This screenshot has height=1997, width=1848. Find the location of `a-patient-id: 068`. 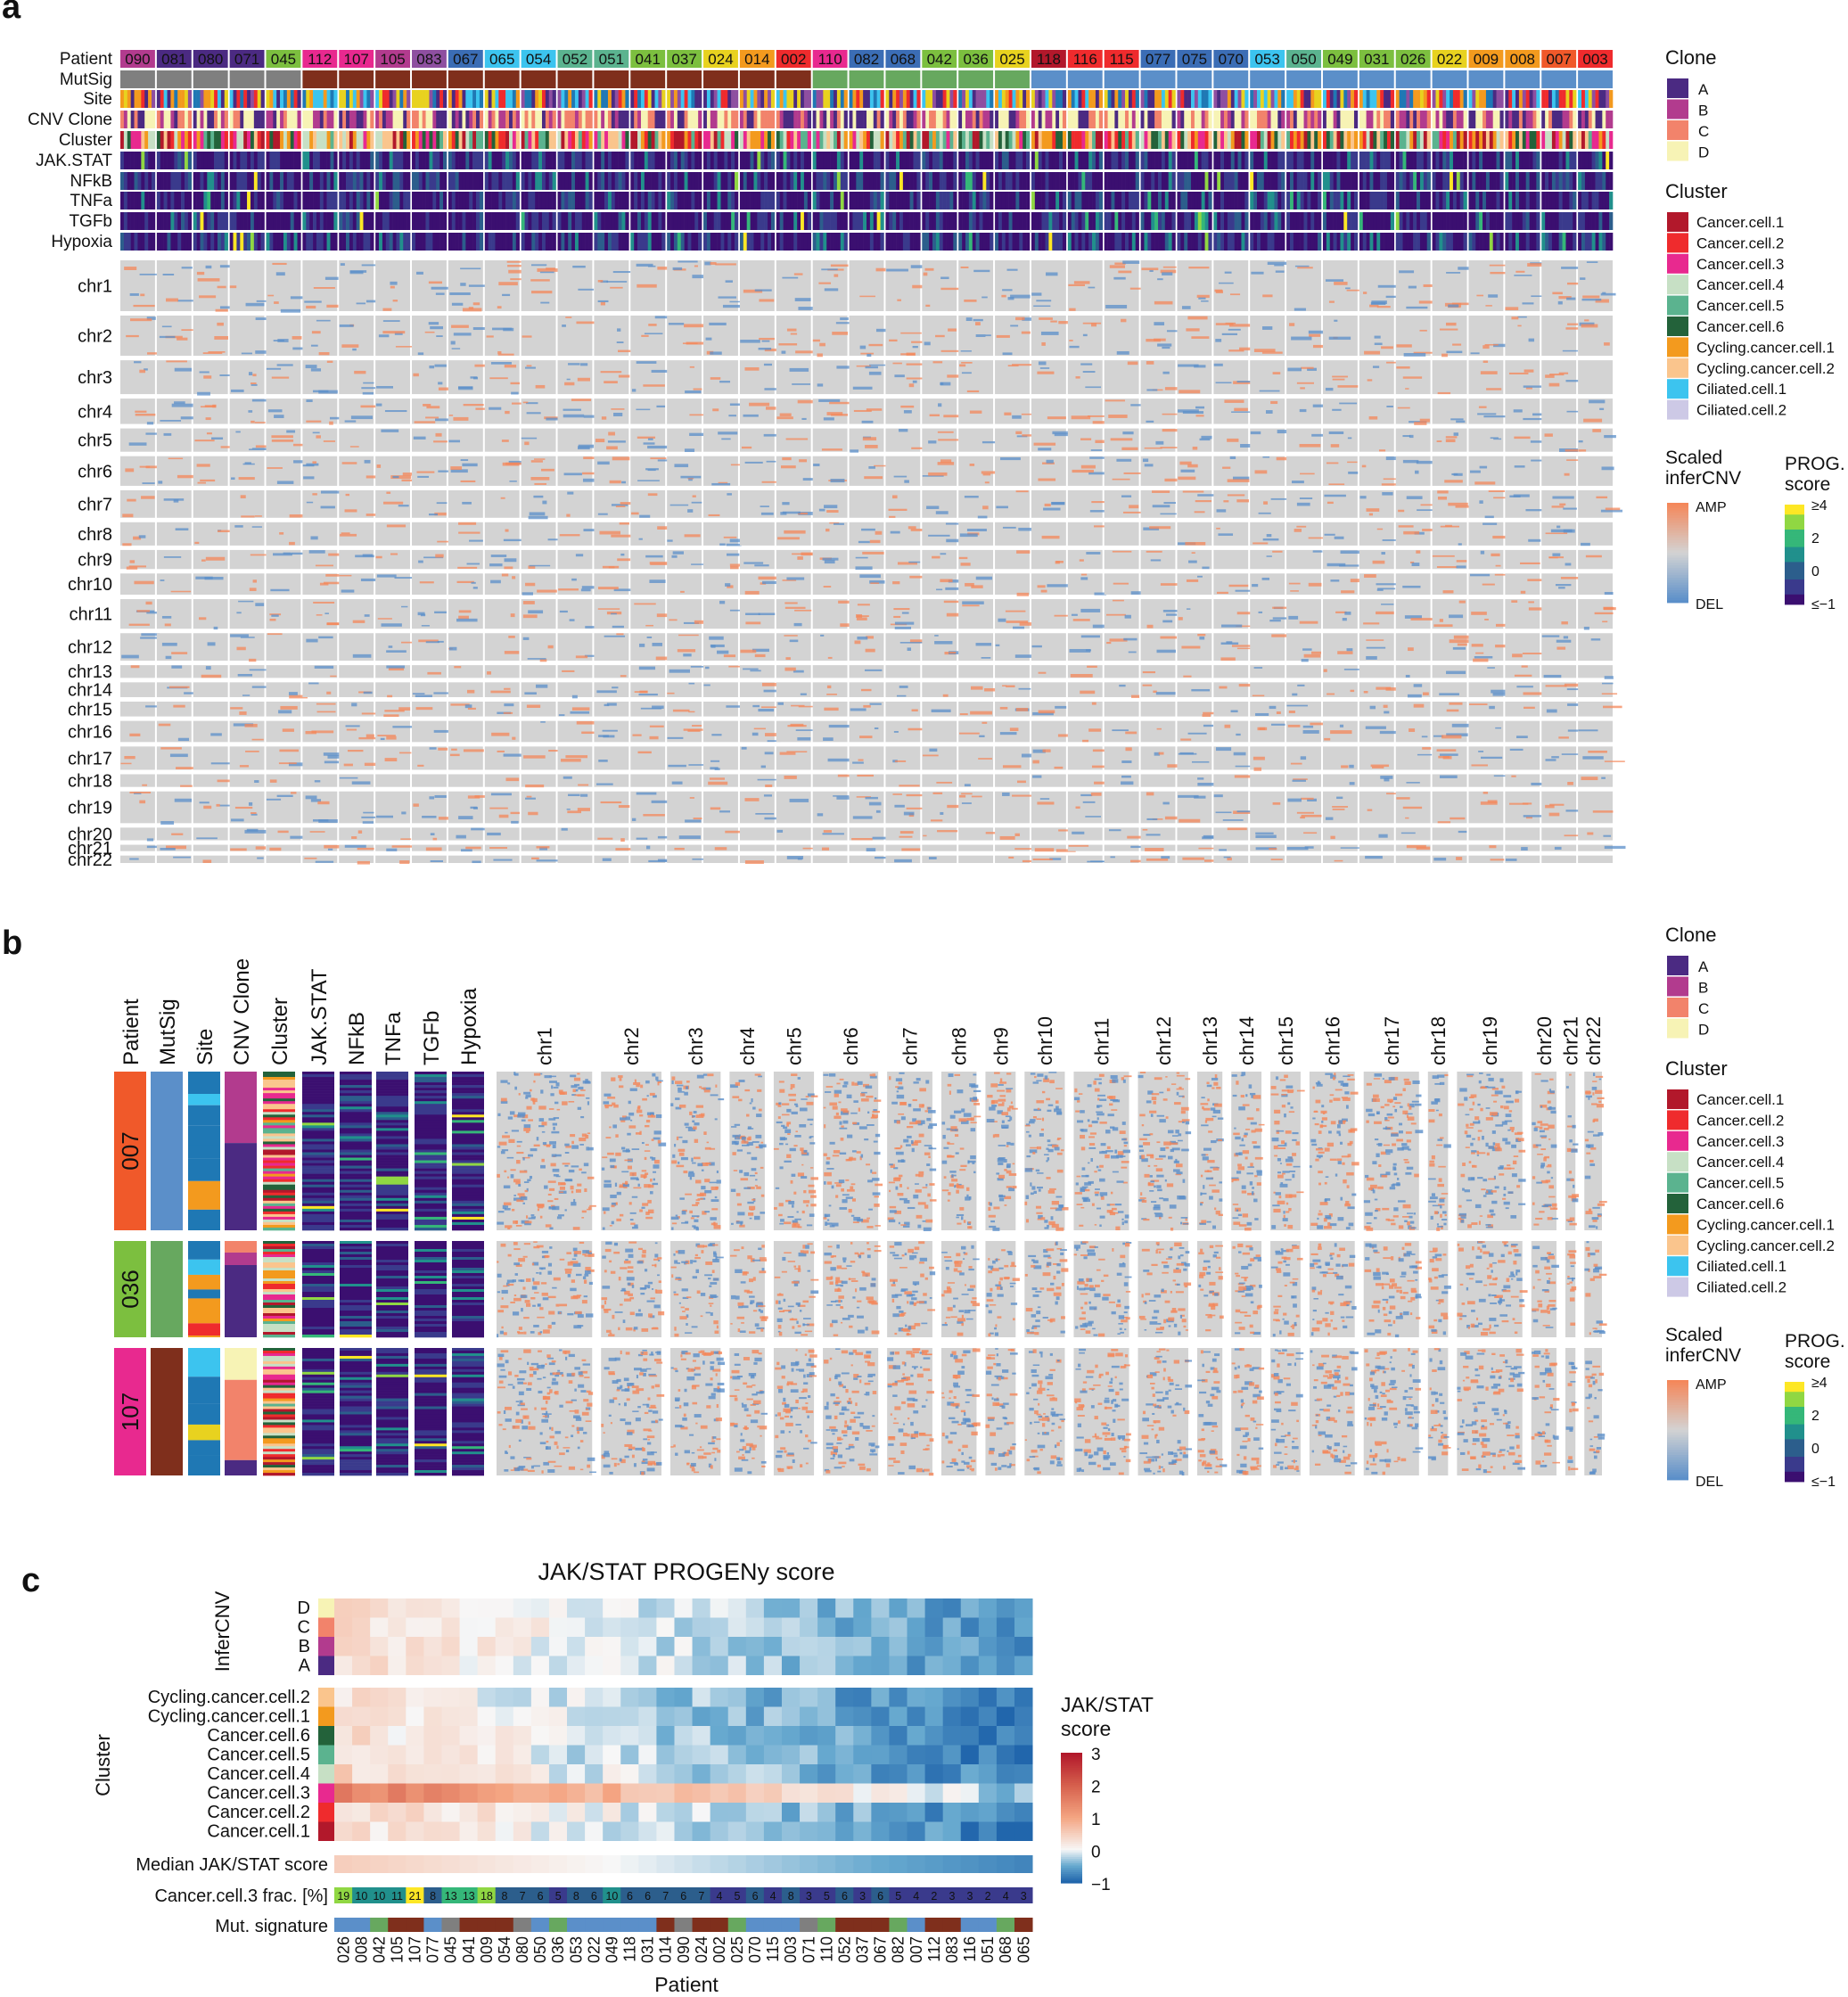

a-patient-id: 068 is located at coordinates (903, 59).